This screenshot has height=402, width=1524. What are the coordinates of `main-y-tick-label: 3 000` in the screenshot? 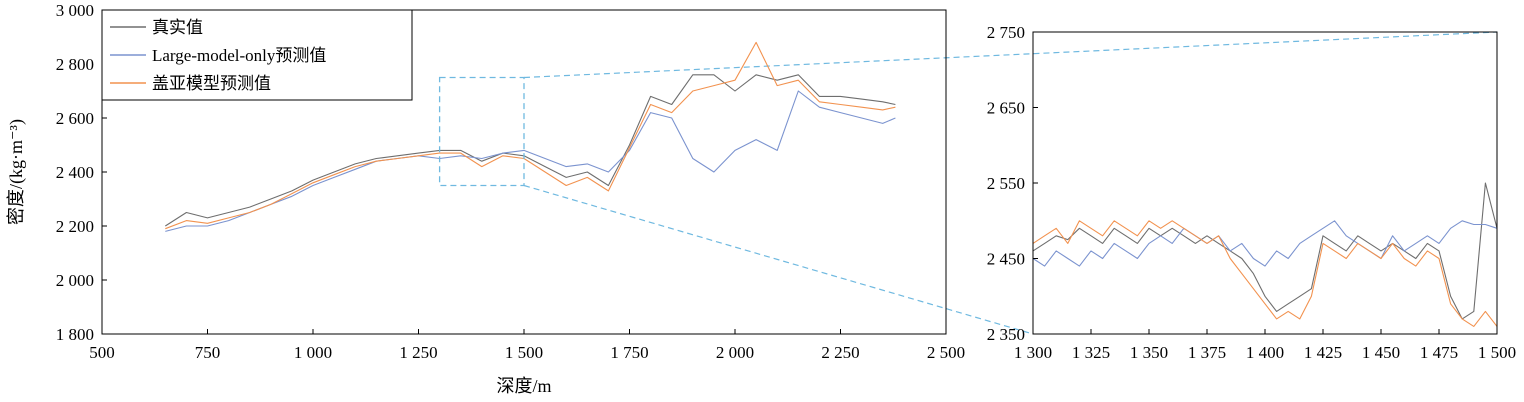 It's located at (75, 10).